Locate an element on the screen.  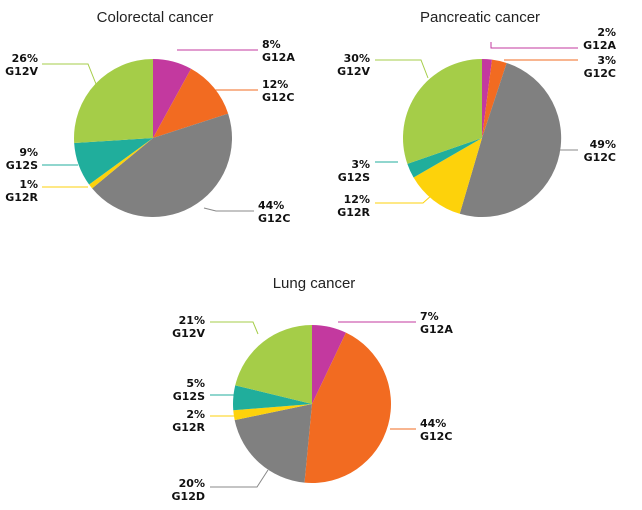
slice-label-g12v: 30% G12V is located at coordinates (353, 65).